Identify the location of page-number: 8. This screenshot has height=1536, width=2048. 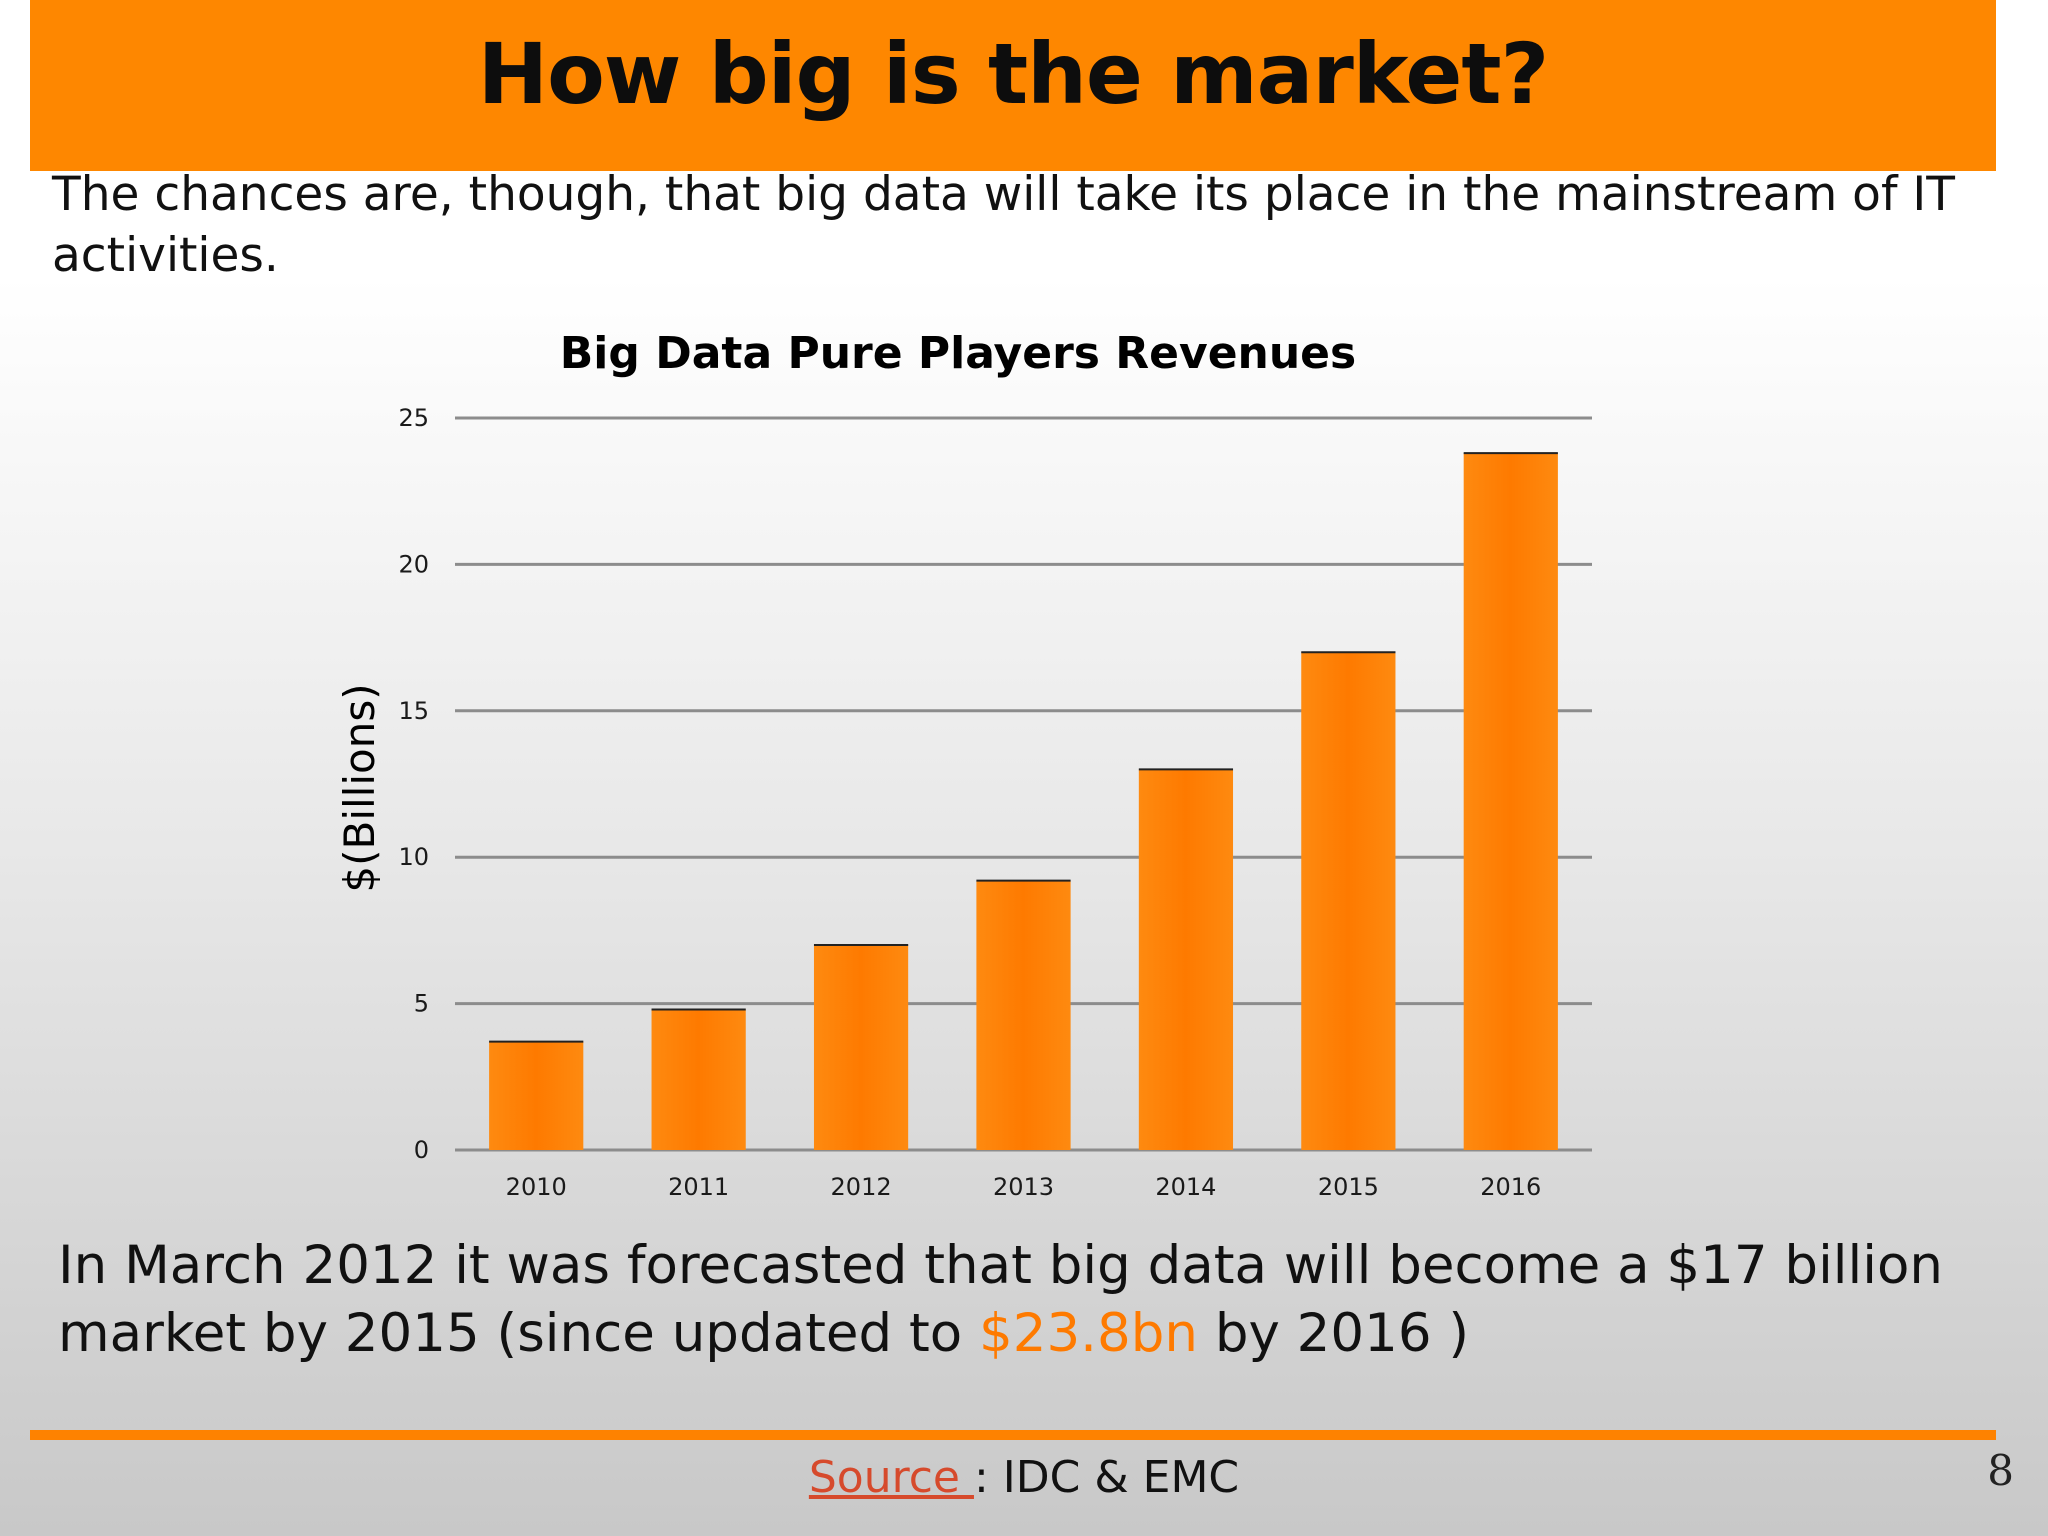
(2000, 1470).